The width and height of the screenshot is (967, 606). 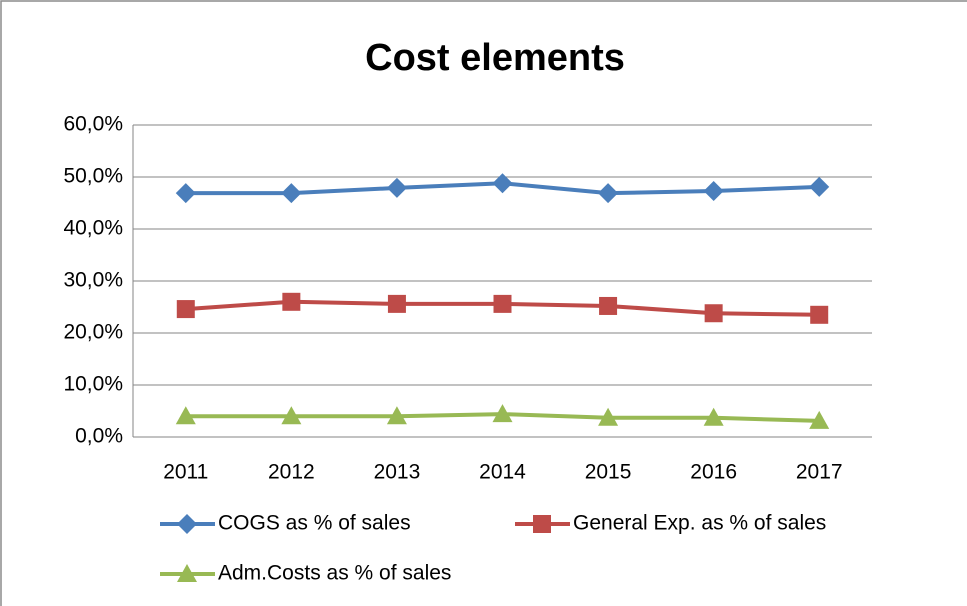 What do you see at coordinates (819, 472) in the screenshot?
I see `x-tick-label: 2017` at bounding box center [819, 472].